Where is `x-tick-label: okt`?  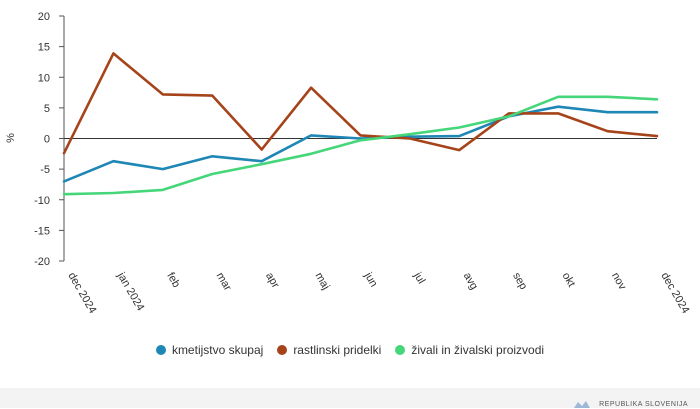
x-tick-label: okt is located at coordinates (569, 280).